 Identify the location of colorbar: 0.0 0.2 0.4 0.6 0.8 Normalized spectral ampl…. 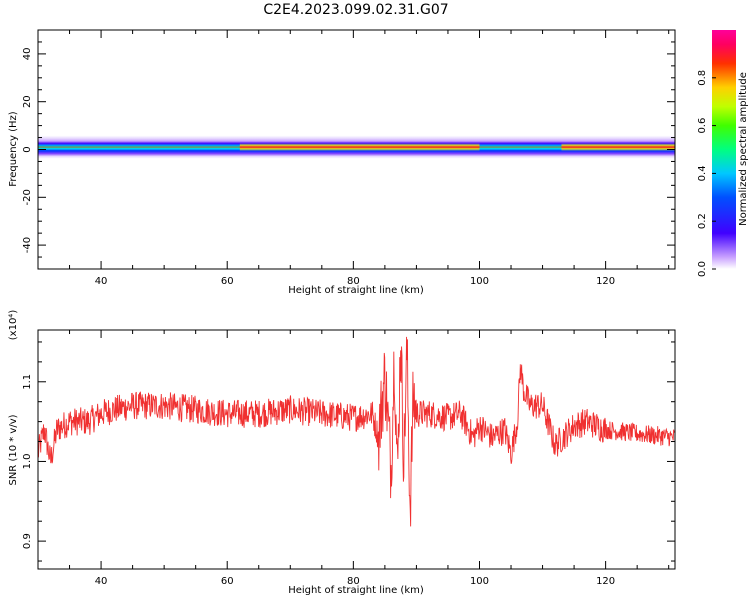
(723, 153).